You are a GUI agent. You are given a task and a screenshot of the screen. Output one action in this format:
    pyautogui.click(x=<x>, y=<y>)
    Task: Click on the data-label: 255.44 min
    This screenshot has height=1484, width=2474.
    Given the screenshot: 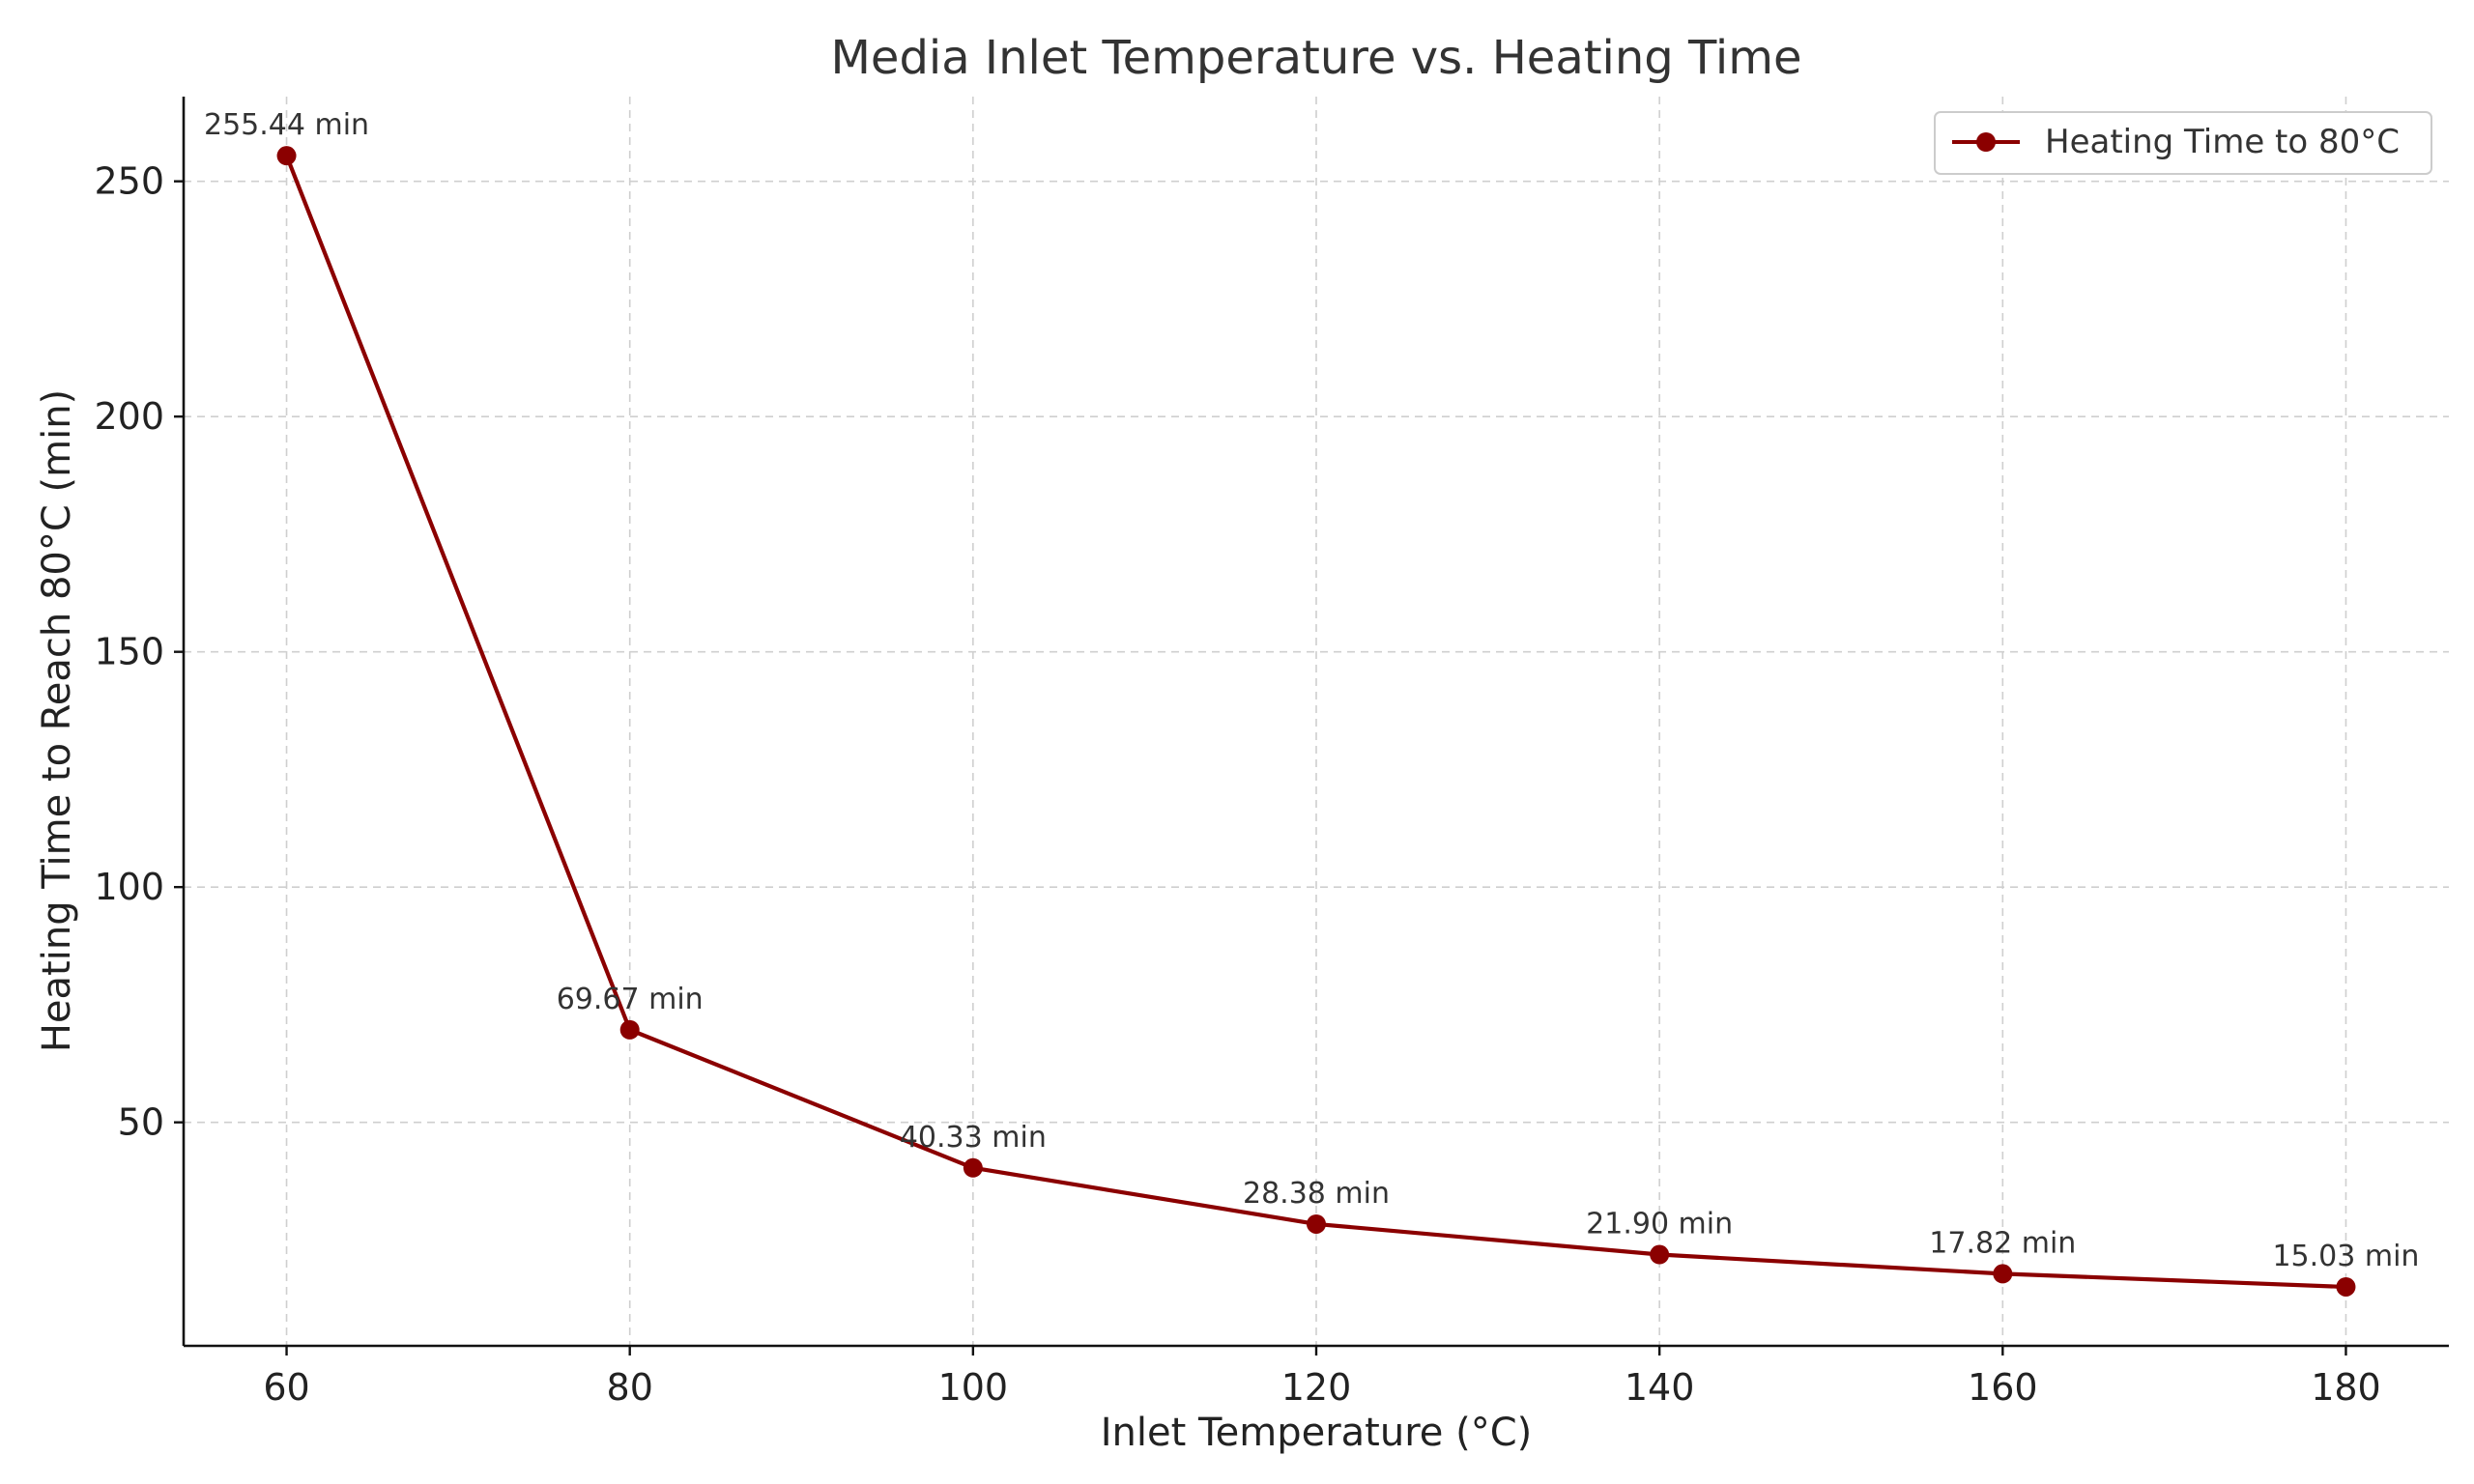 What is the action you would take?
    pyautogui.click(x=287, y=125)
    